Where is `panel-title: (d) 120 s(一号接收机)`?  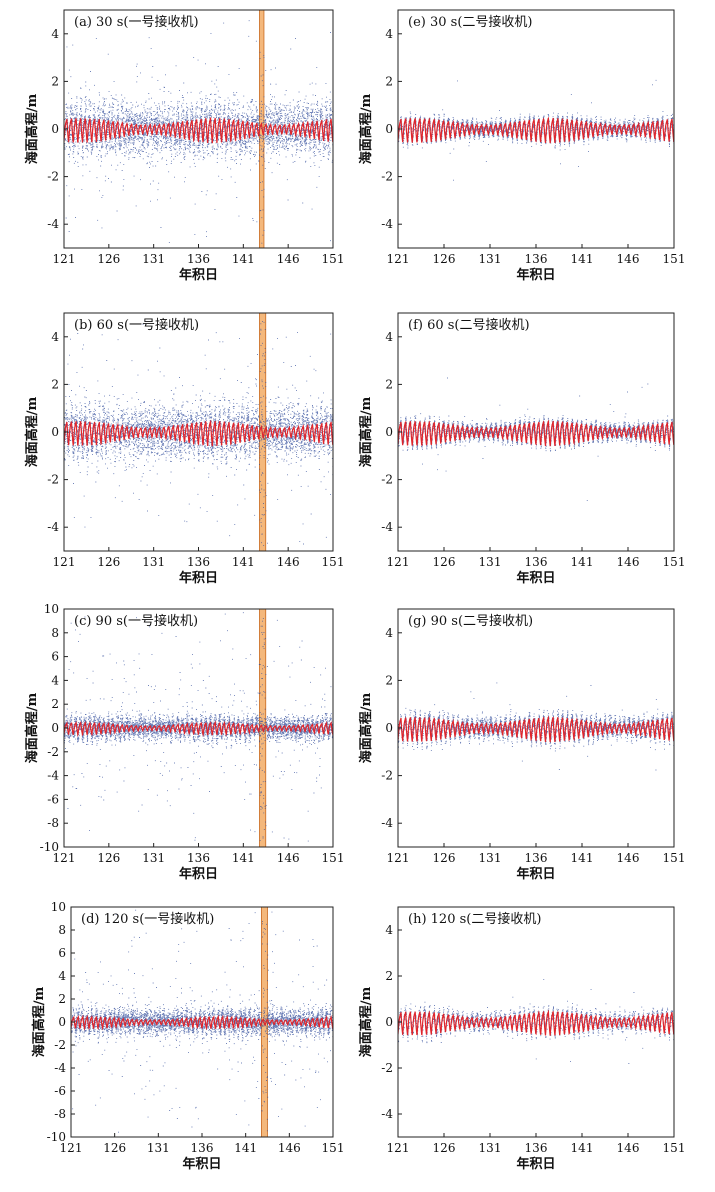 panel-title: (d) 120 s(一号接收机) is located at coordinates (147, 919).